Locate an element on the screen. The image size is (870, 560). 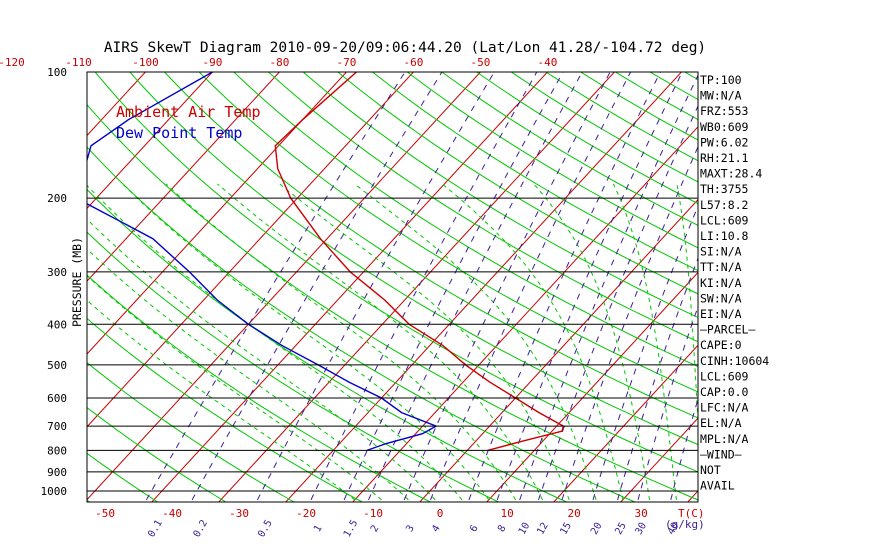
stability-index-item: LFC:N/A is located at coordinates (724, 408).